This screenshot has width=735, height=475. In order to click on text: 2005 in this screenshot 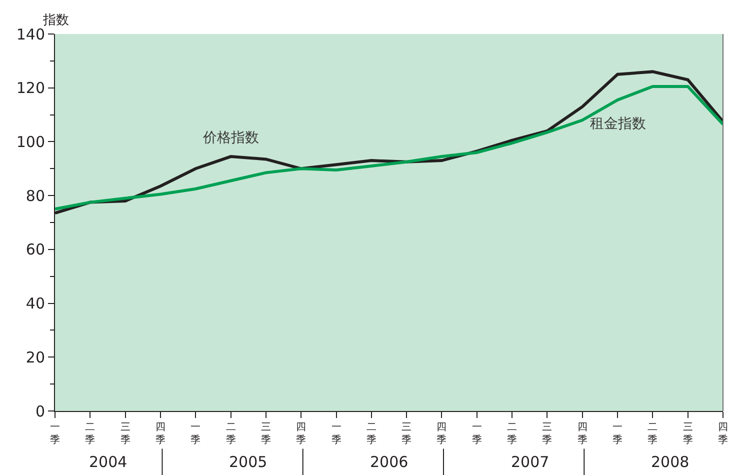, I will do `click(248, 462)`.